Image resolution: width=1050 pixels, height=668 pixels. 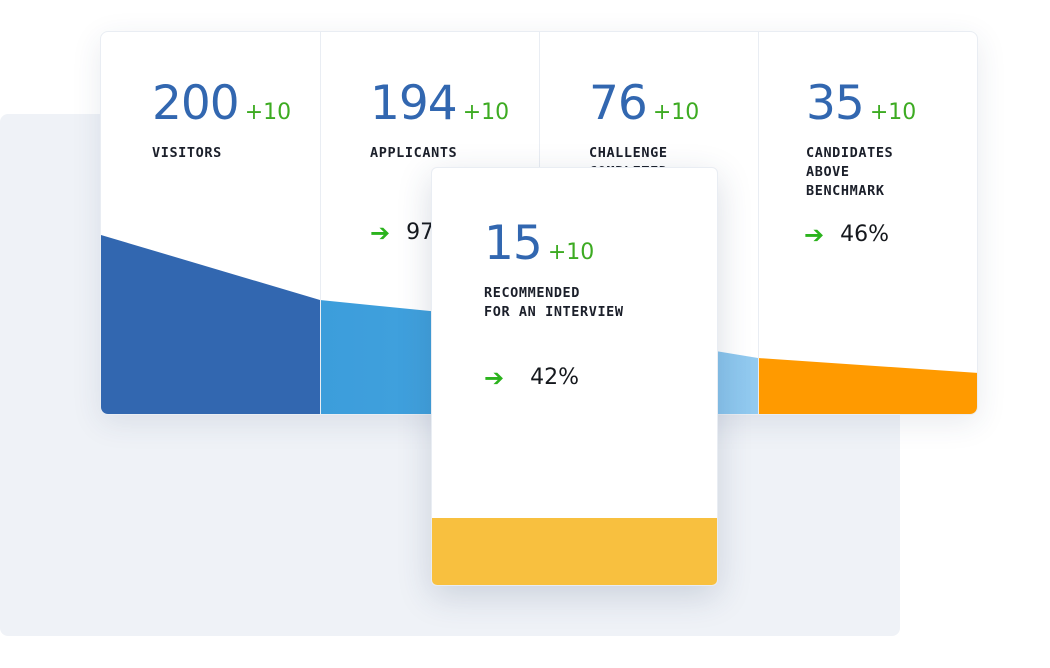 What do you see at coordinates (574, 551) in the screenshot?
I see `recommended-bar` at bounding box center [574, 551].